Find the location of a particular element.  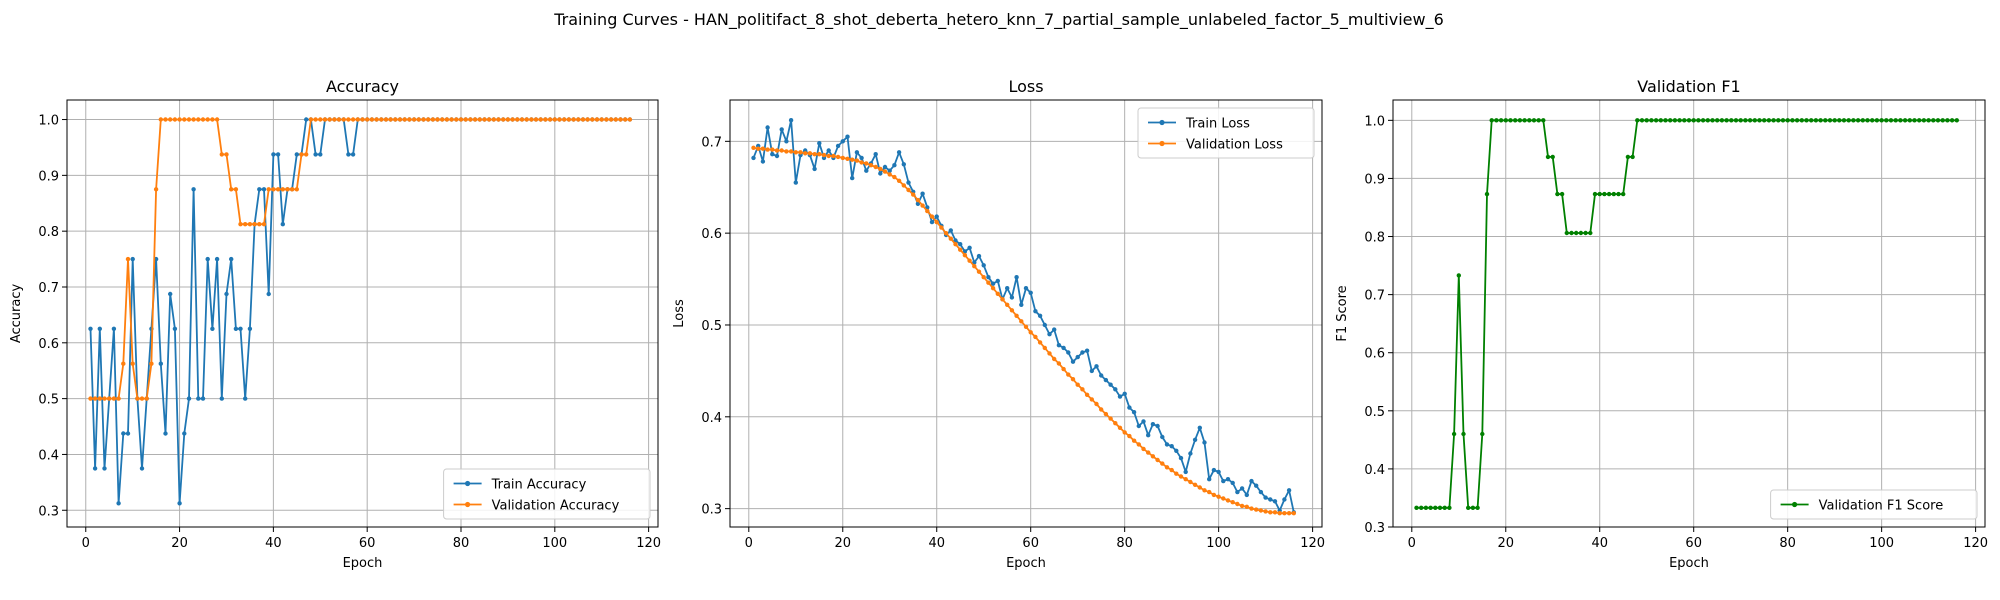

y-tick-label: 0.7 is located at coordinates (48, 288).